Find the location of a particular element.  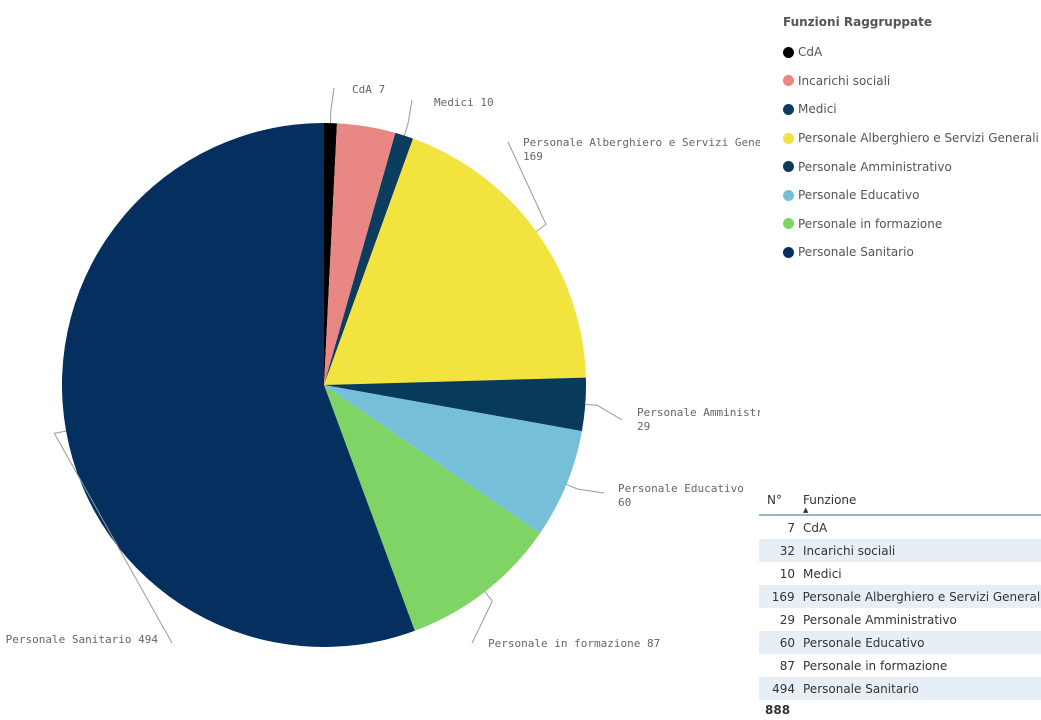

legend-dot-cda is located at coordinates (788, 52).